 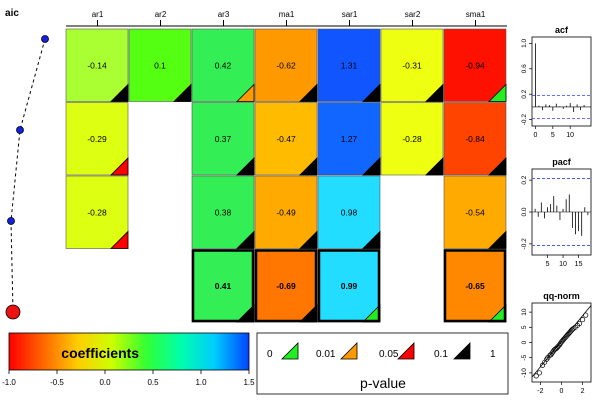 I want to click on pacf-title: pacf, so click(x=562, y=162).